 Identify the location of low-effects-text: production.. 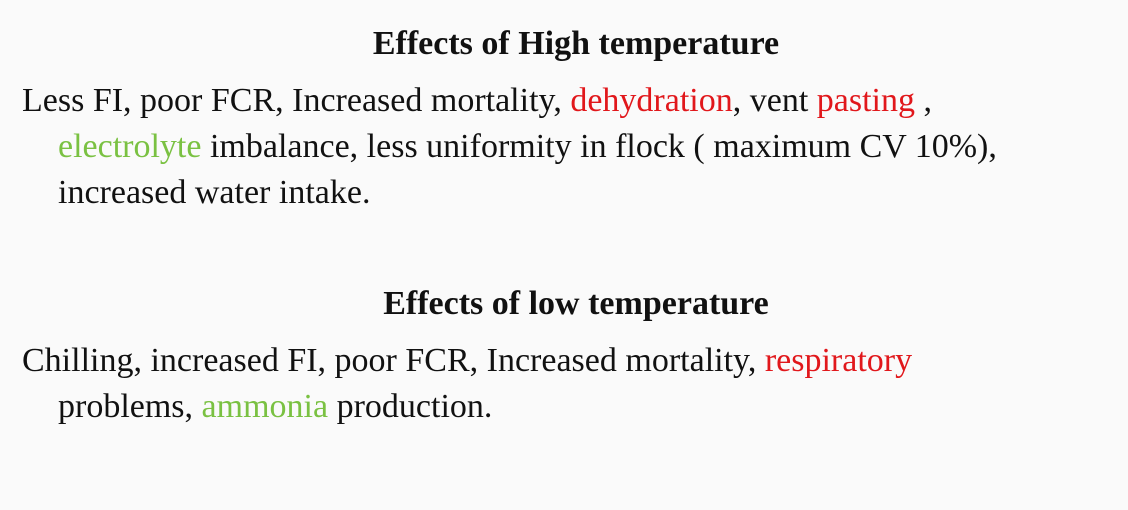
(410, 406).